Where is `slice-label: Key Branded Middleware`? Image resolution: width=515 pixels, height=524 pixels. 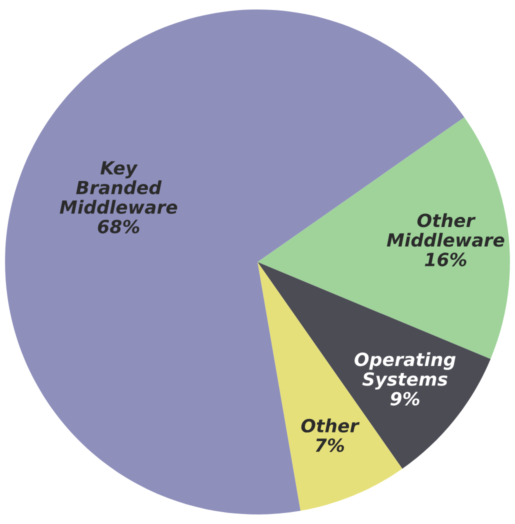 slice-label: Key Branded Middleware is located at coordinates (119, 187).